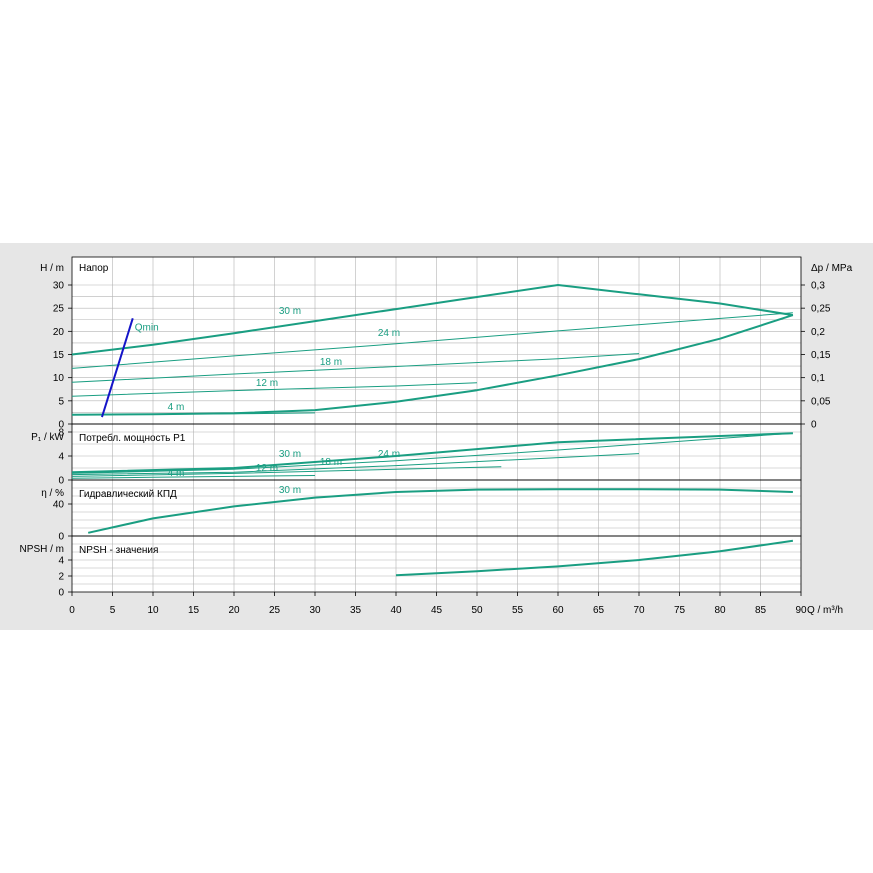 This screenshot has height=873, width=873. What do you see at coordinates (59, 286) in the screenshot?
I see `y-tick-label: 30` at bounding box center [59, 286].